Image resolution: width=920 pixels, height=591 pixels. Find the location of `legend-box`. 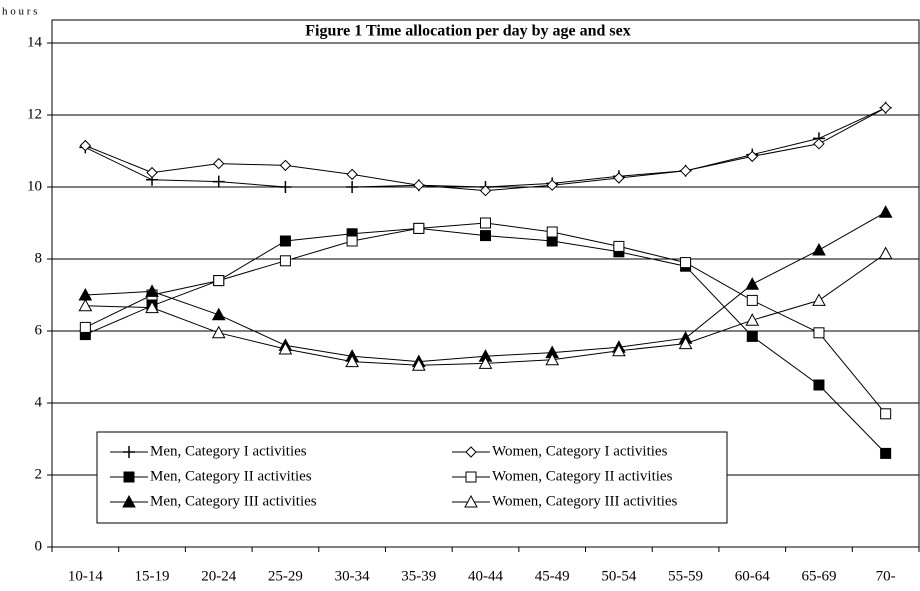

legend-box is located at coordinates (412, 477).